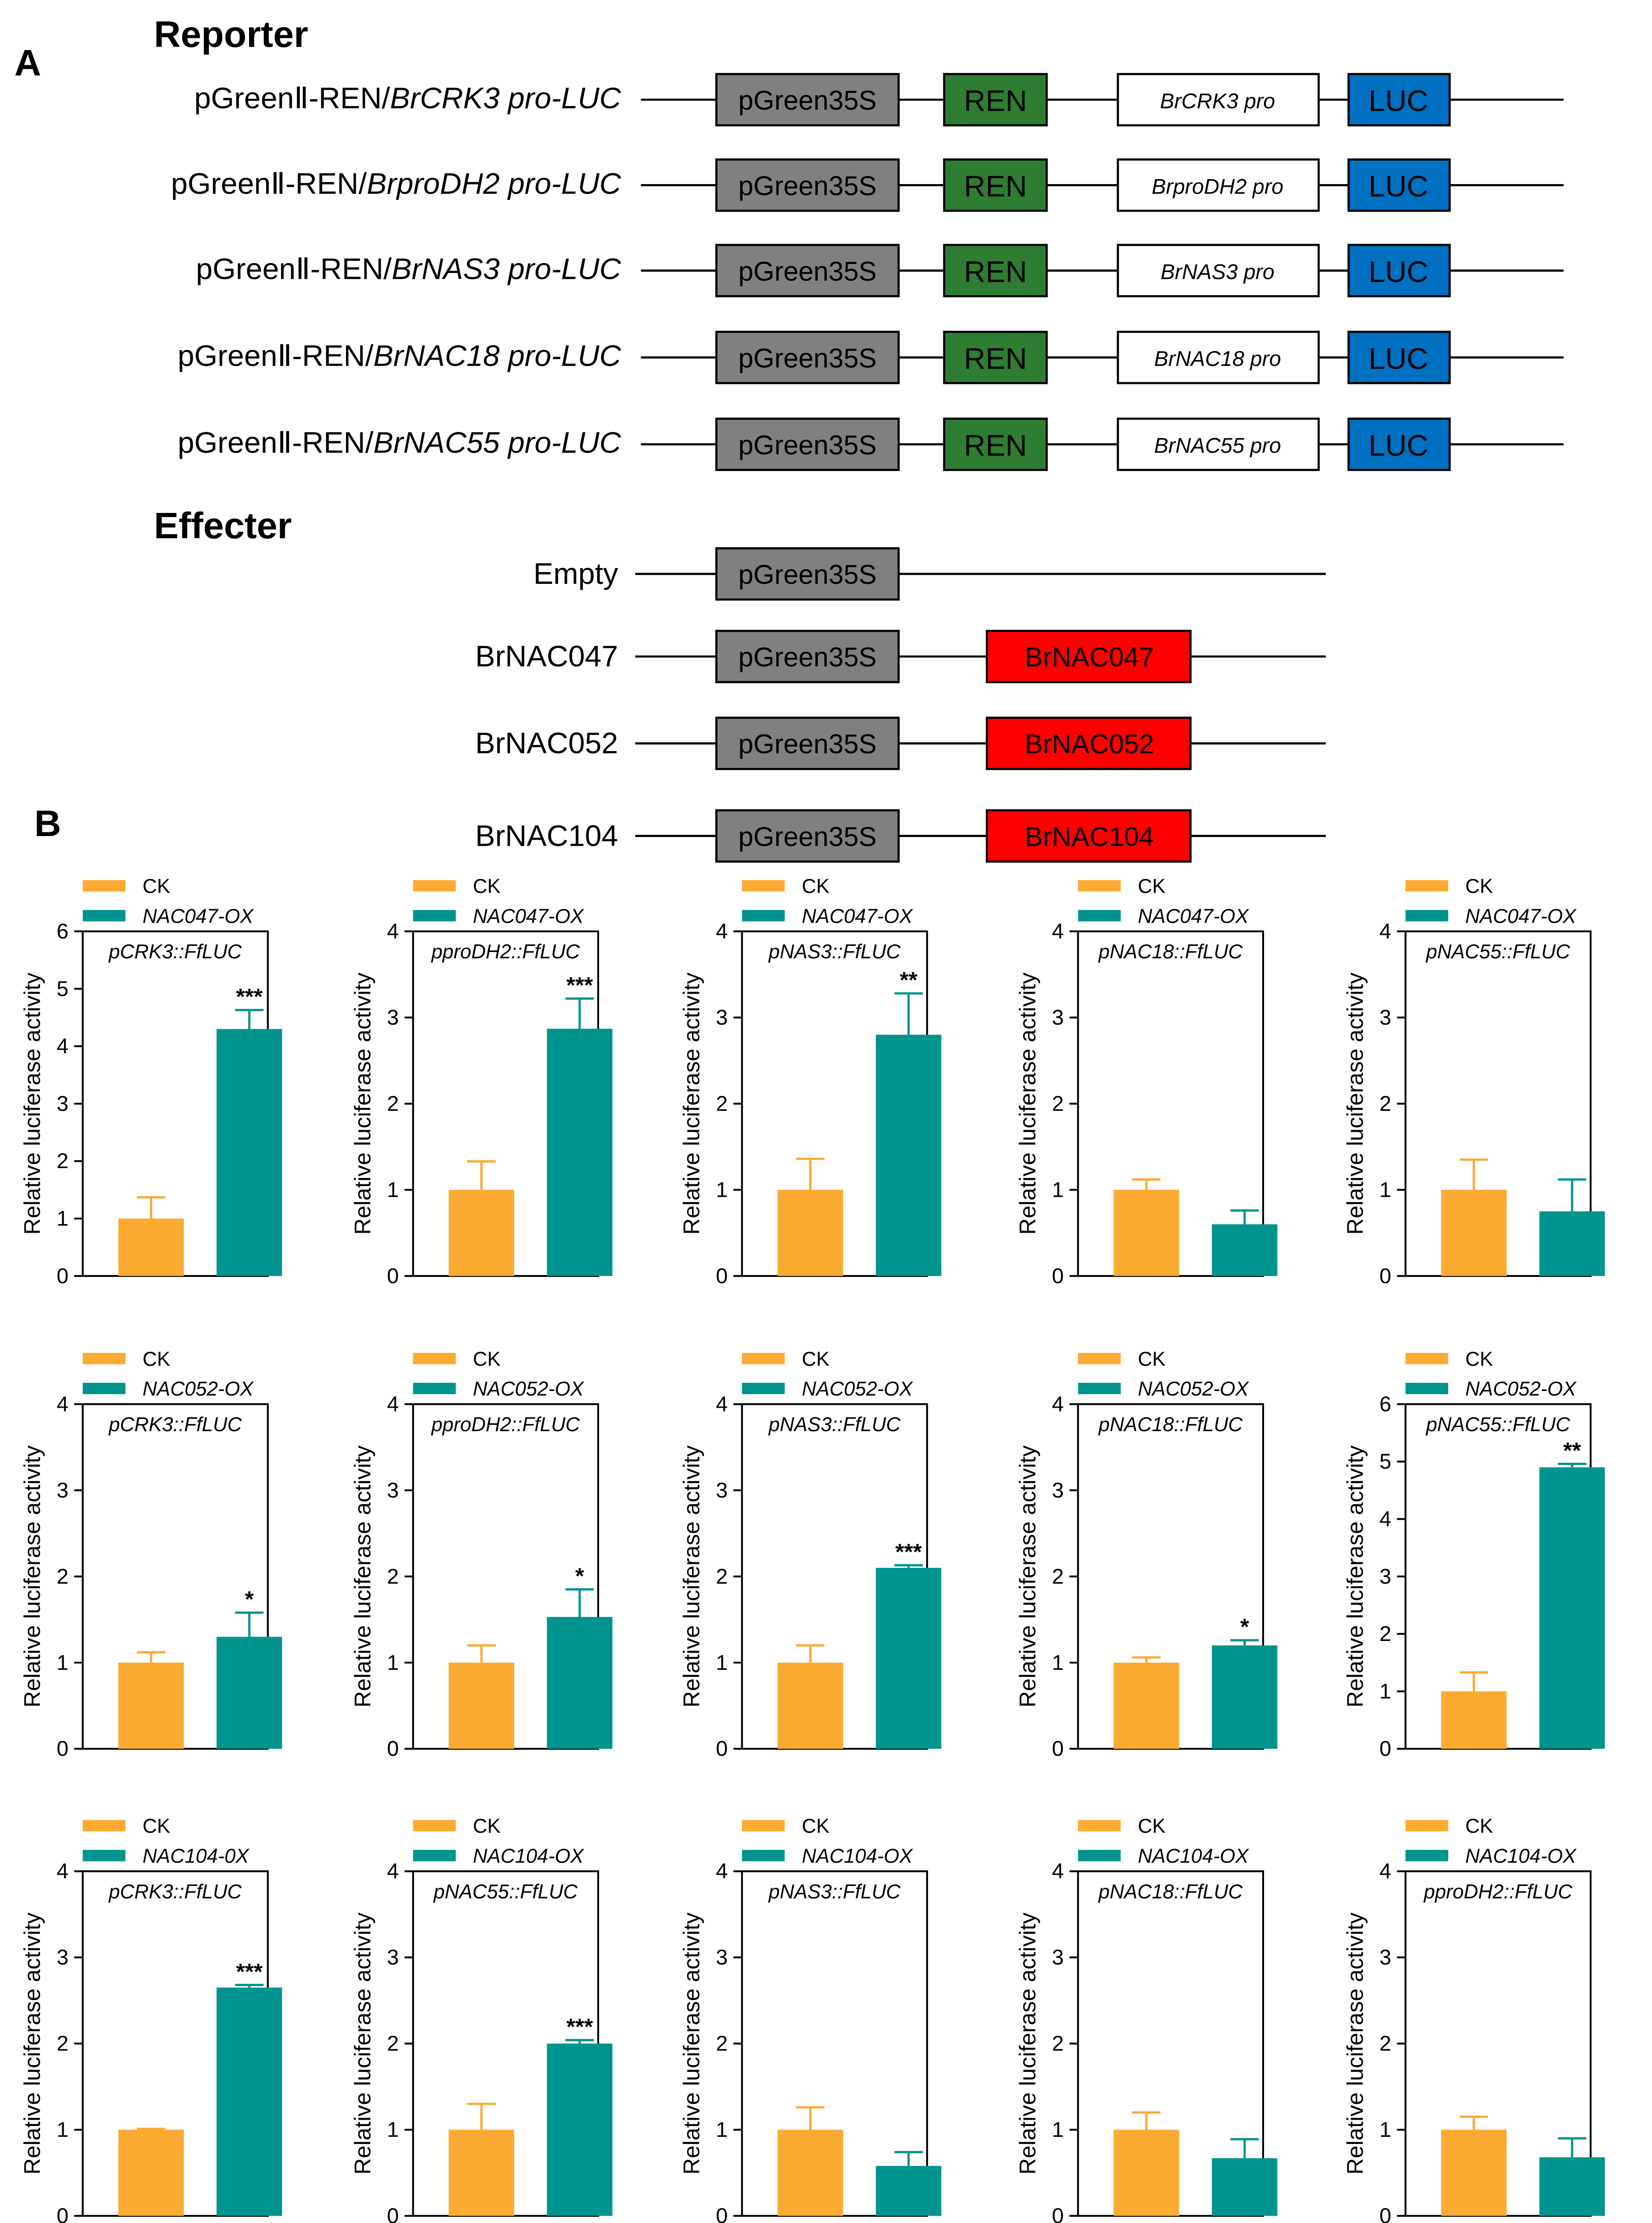 The width and height of the screenshot is (1652, 2223). Describe the element at coordinates (546, 656) in the screenshot. I see `effecter-label: BrNAC047` at that location.